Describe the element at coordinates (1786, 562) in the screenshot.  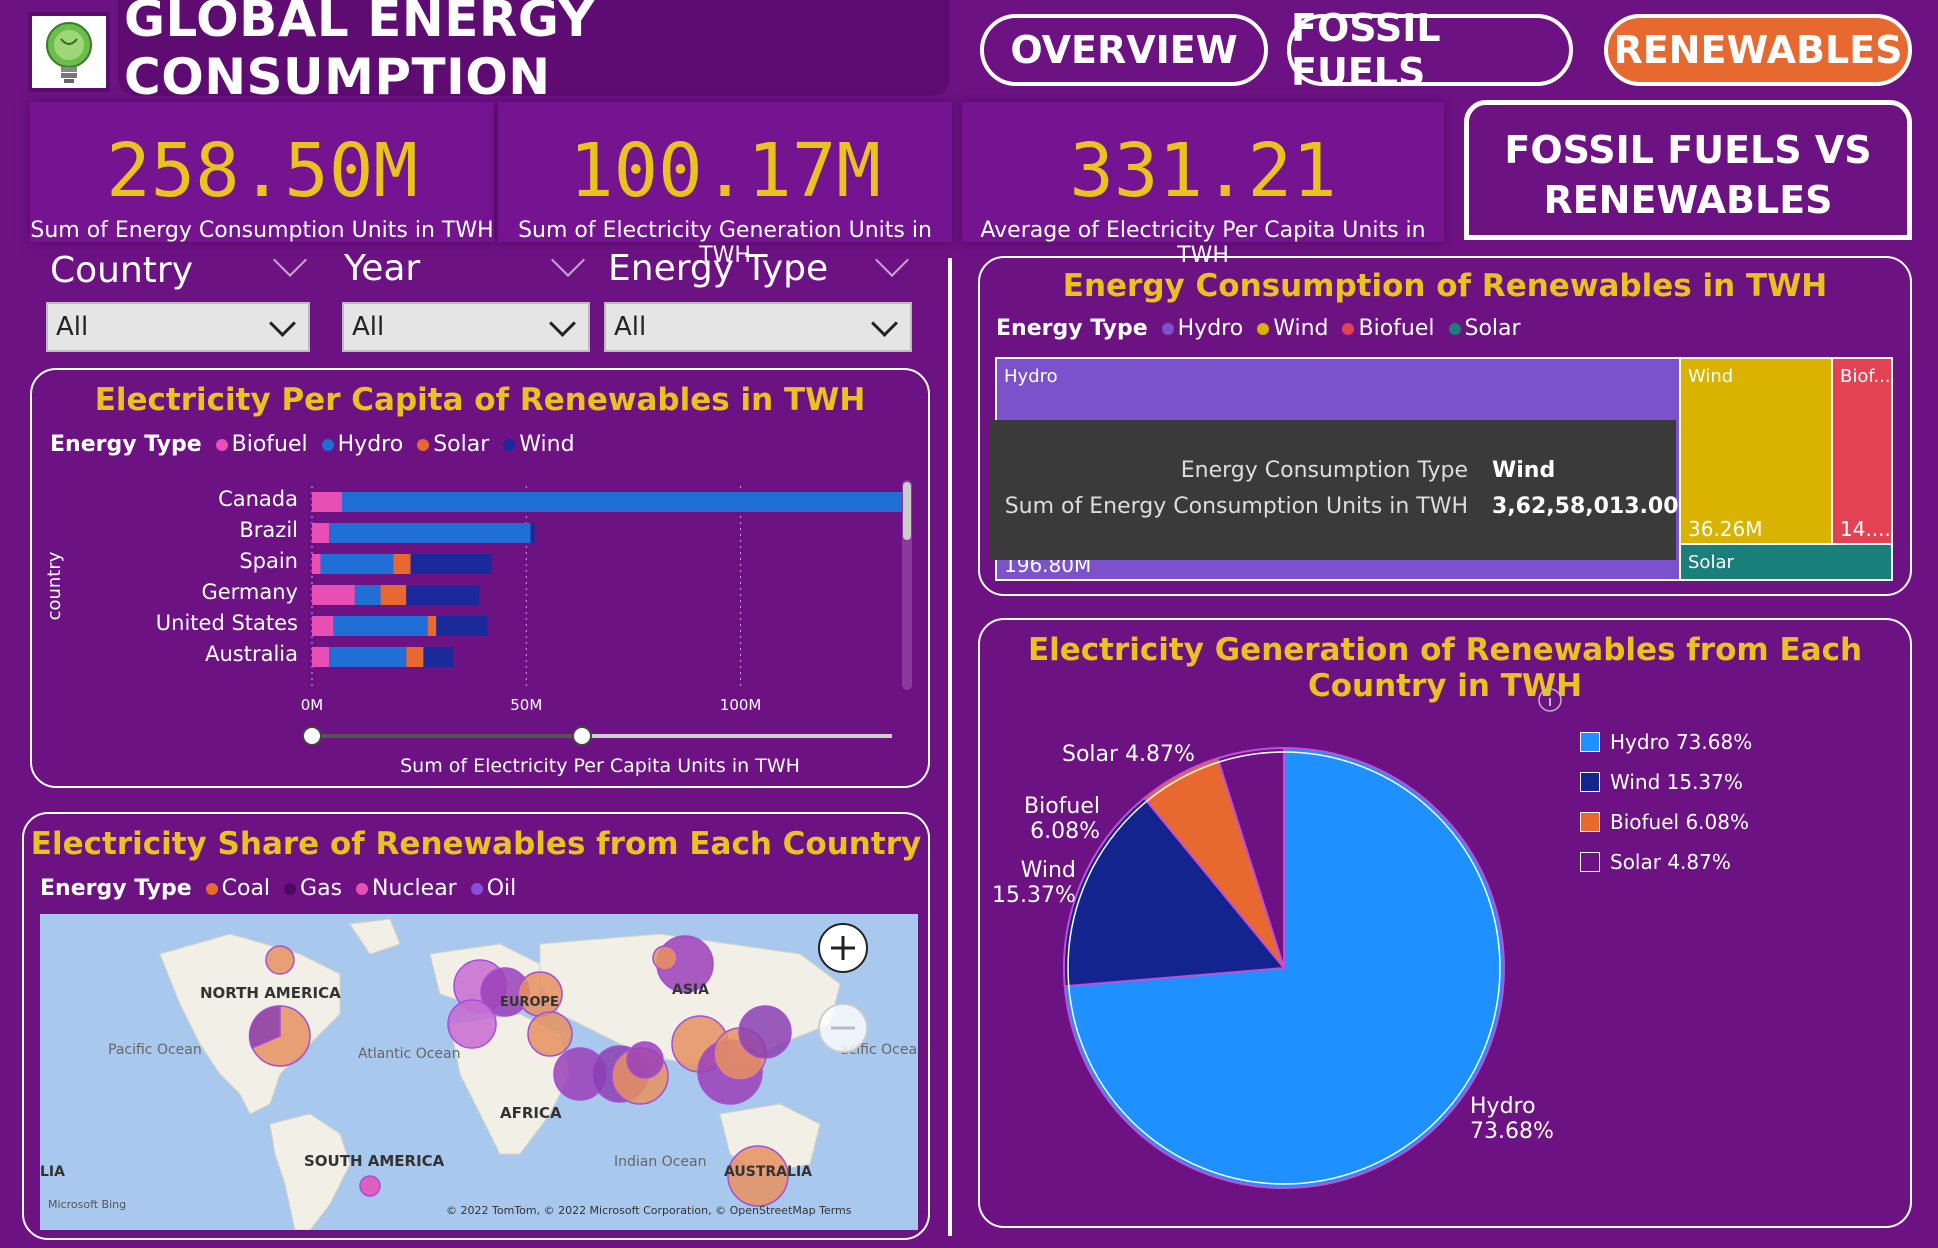
I see `treemap-cell-solar` at that location.